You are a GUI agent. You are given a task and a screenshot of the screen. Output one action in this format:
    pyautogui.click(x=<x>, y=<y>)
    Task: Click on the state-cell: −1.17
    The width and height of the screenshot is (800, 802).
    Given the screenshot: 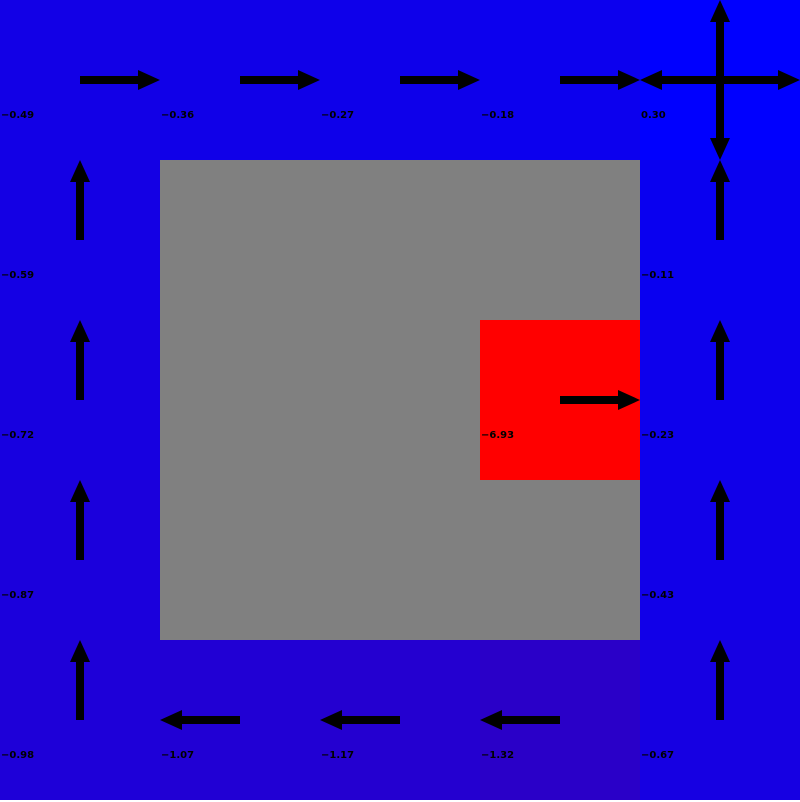 What is the action you would take?
    pyautogui.click(x=400, y=720)
    